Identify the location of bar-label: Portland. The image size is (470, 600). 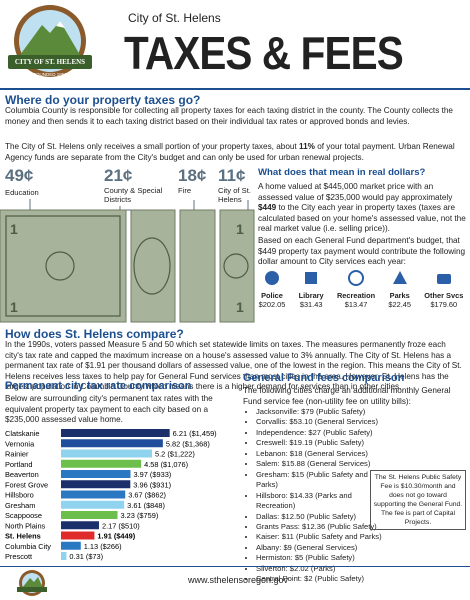
(19, 464).